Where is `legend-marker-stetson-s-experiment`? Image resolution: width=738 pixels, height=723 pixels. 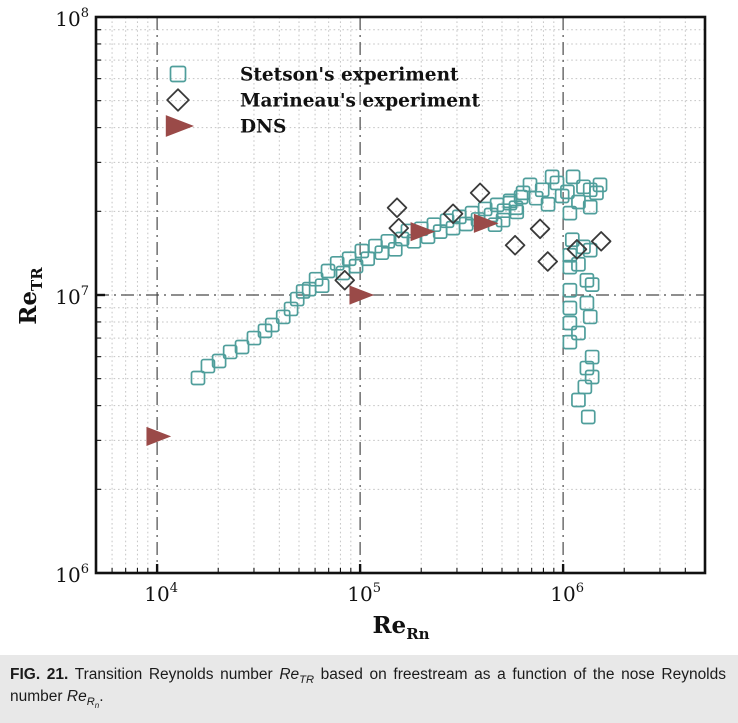
legend-marker-stetson-s-experiment is located at coordinates (178, 74).